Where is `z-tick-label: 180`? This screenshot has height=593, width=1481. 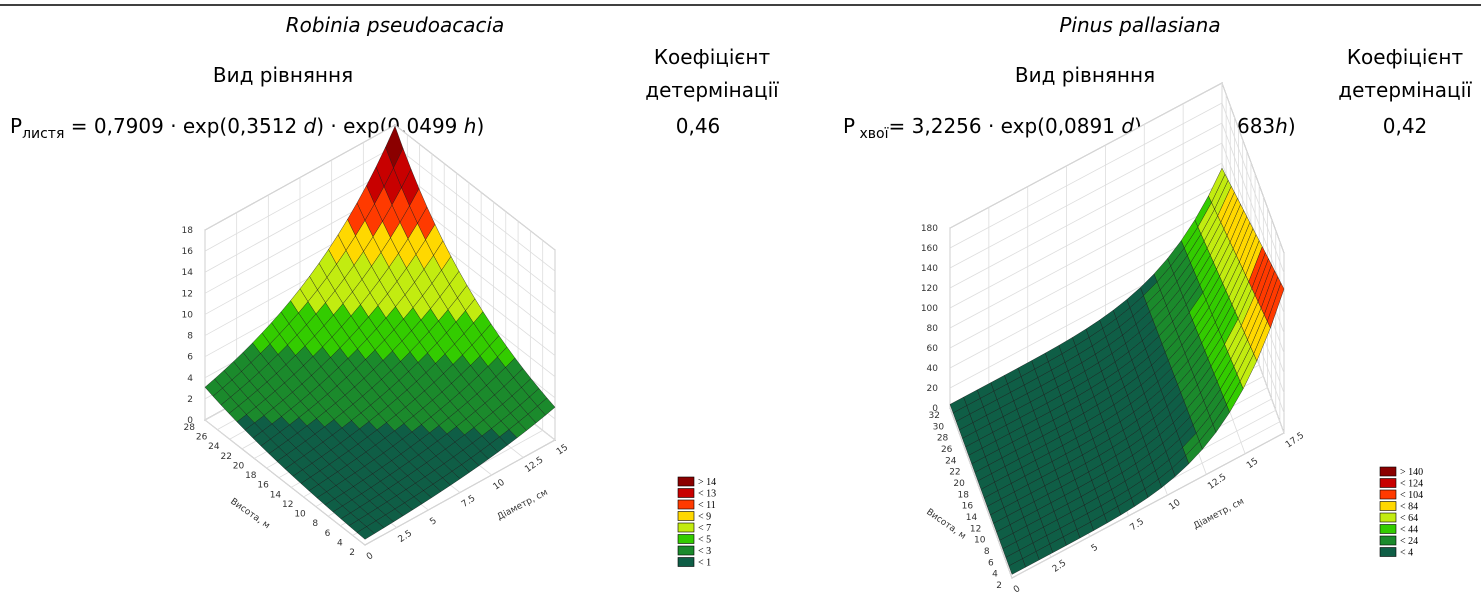
z-tick-label: 180 is located at coordinates (929, 229).